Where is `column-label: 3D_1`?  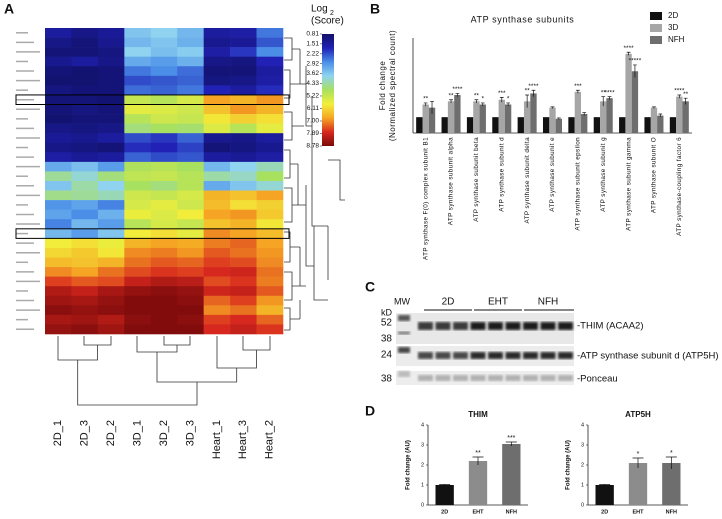
column-label: 3D_1 is located at coordinates (137, 433).